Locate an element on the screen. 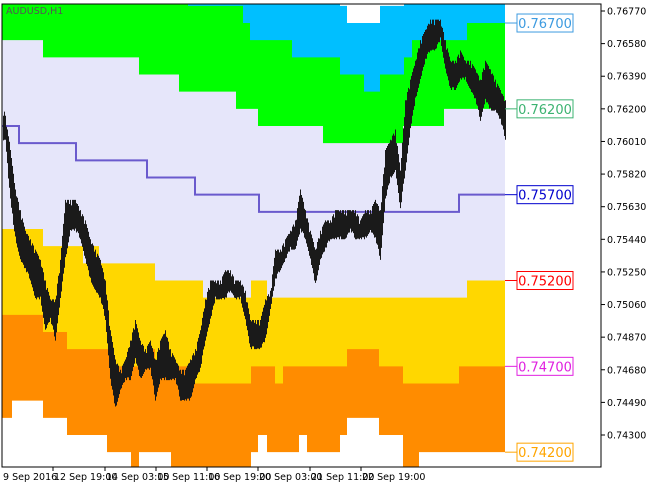 Image resolution: width=652 pixels, height=487 pixels. band-bottom-white is located at coordinates (253, 433).